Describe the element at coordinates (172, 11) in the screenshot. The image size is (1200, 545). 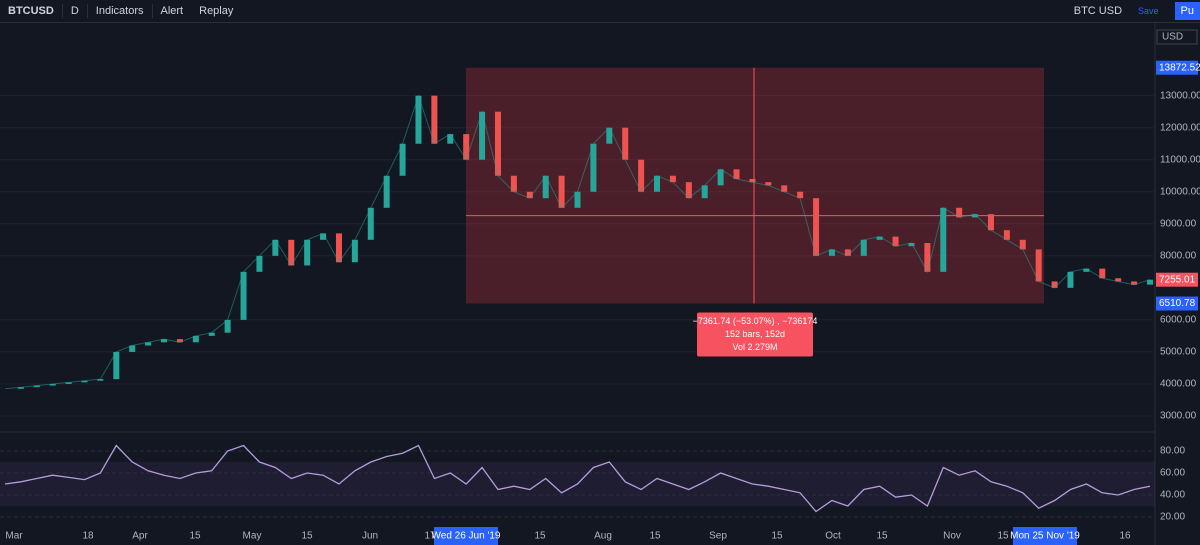
I see `alert: Alert` at that location.